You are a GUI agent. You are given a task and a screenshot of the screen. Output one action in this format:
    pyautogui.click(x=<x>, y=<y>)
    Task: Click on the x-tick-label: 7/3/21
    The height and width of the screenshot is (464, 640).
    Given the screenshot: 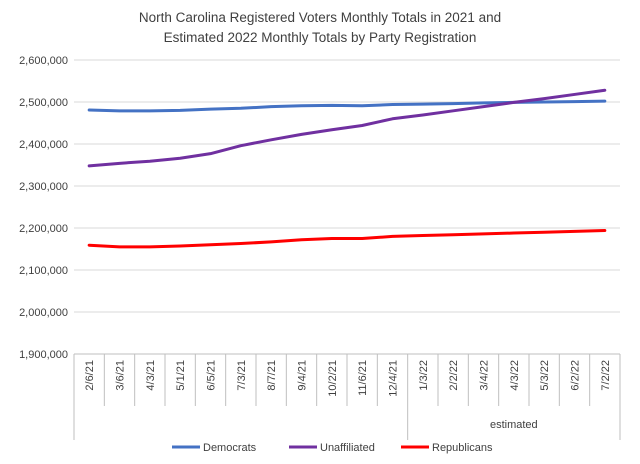 What is the action you would take?
    pyautogui.click(x=242, y=375)
    